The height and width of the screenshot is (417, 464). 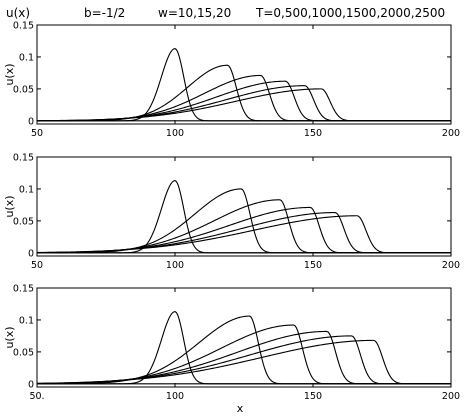 I want to click on title-part-4: T=0,500,1000,1500,2000,2500, so click(x=350, y=13).